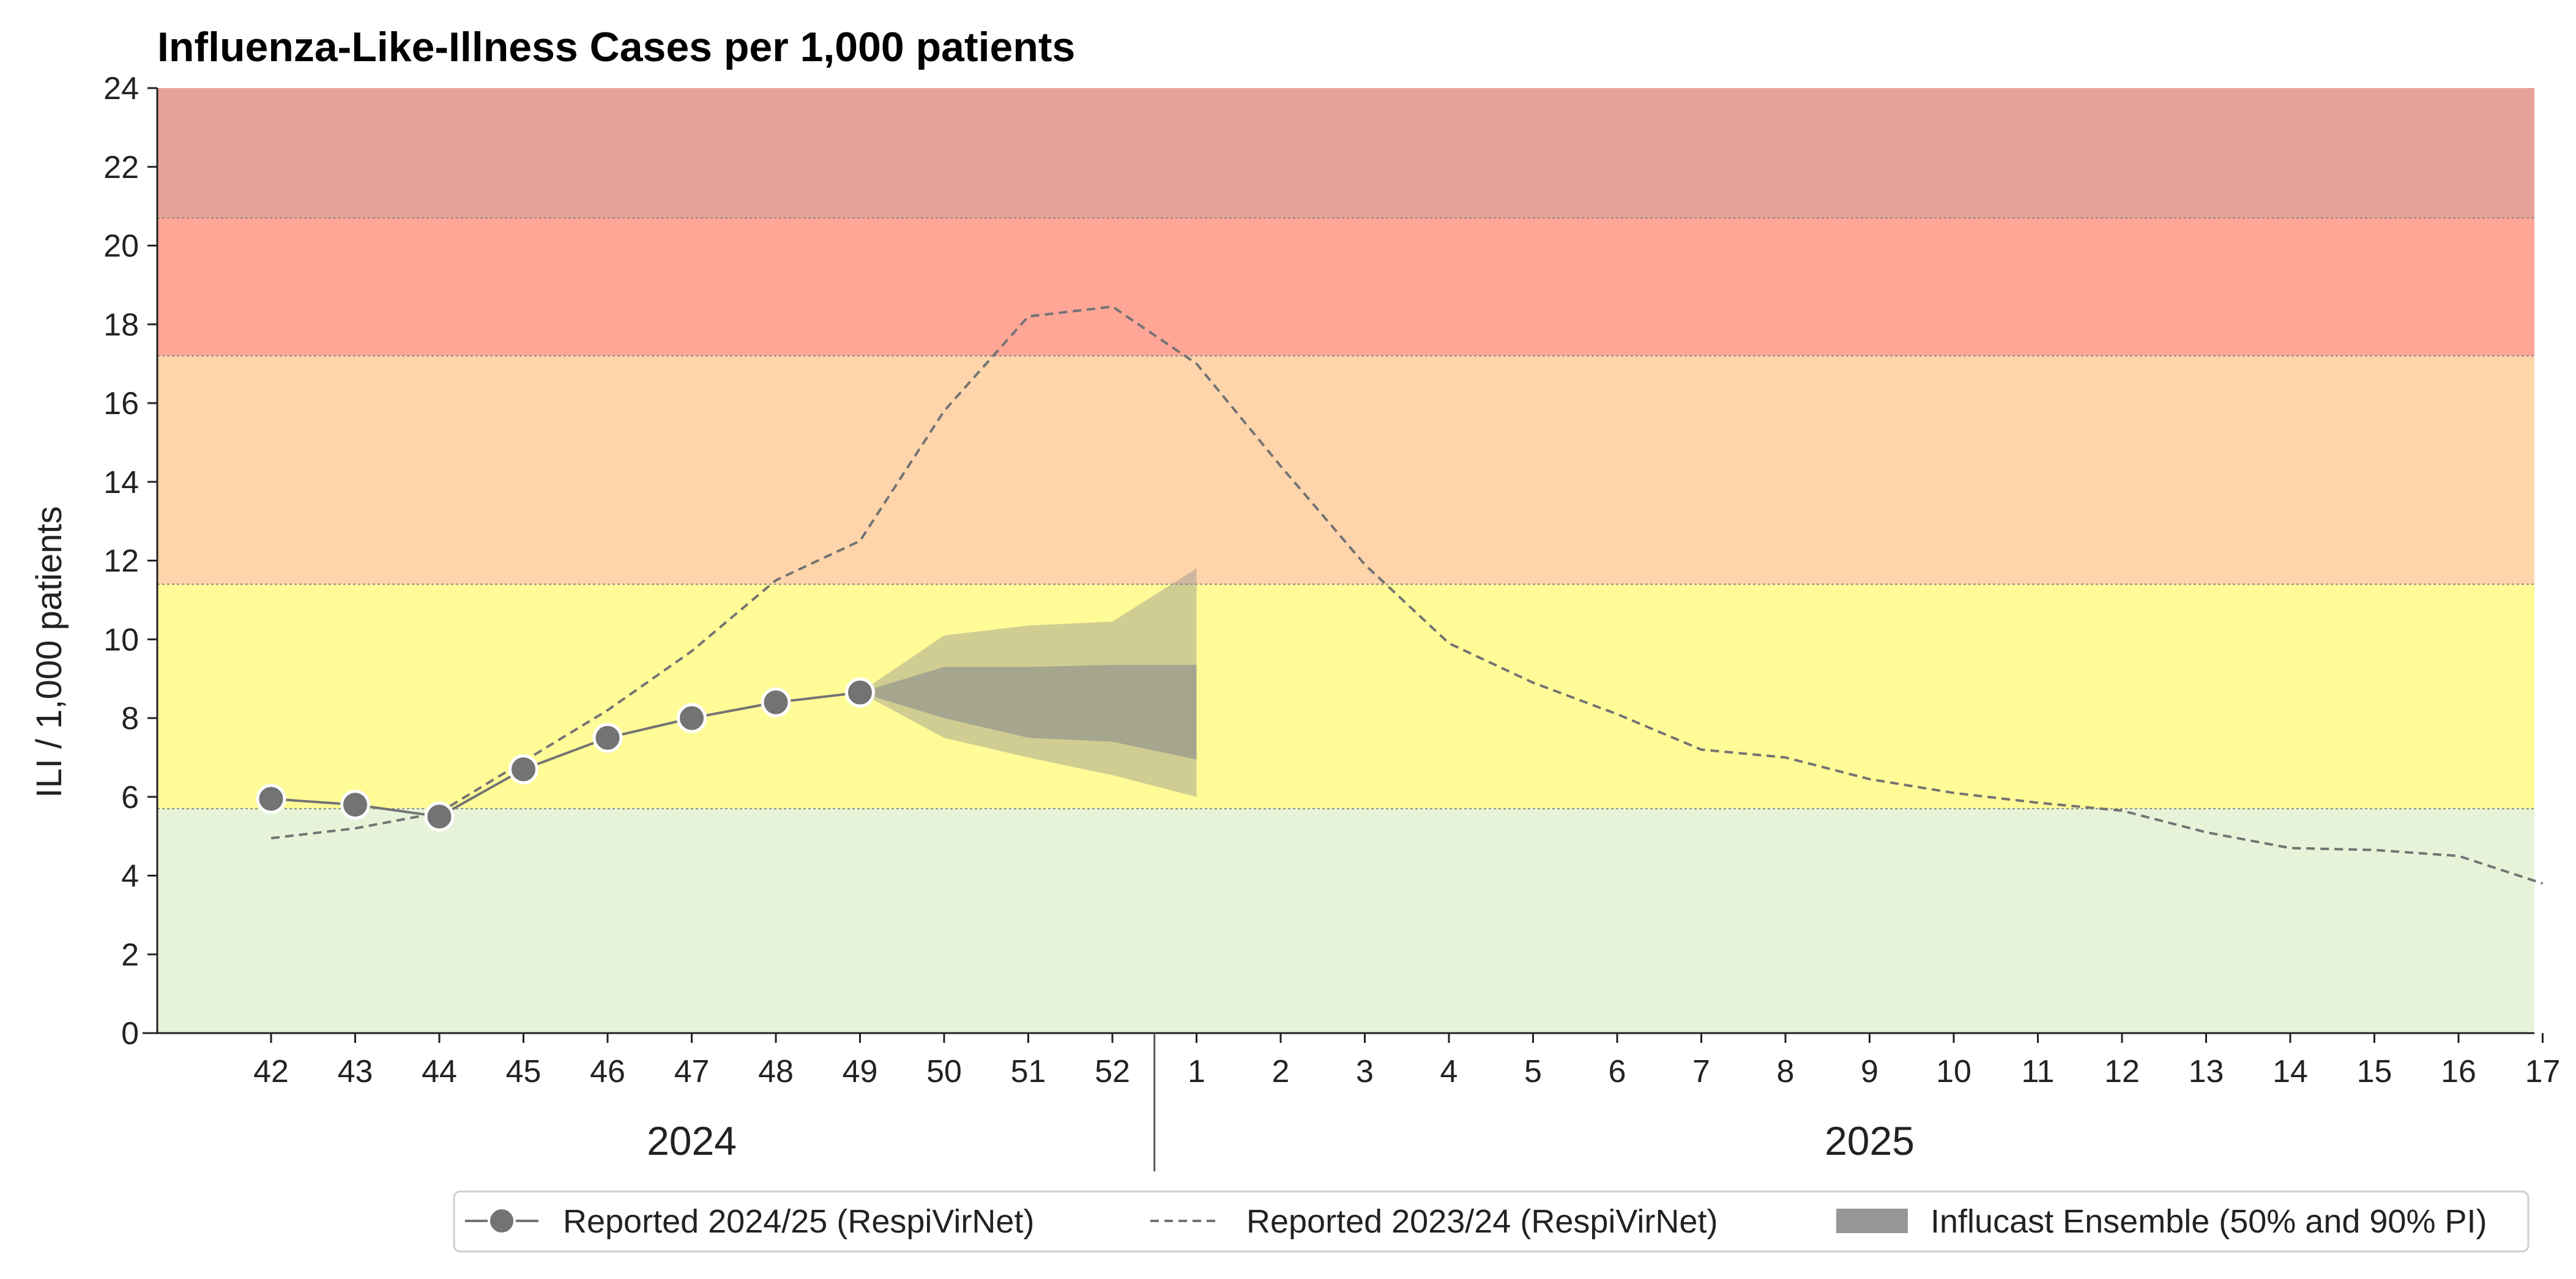  What do you see at coordinates (130, 876) in the screenshot?
I see `y-tick-label: 4` at bounding box center [130, 876].